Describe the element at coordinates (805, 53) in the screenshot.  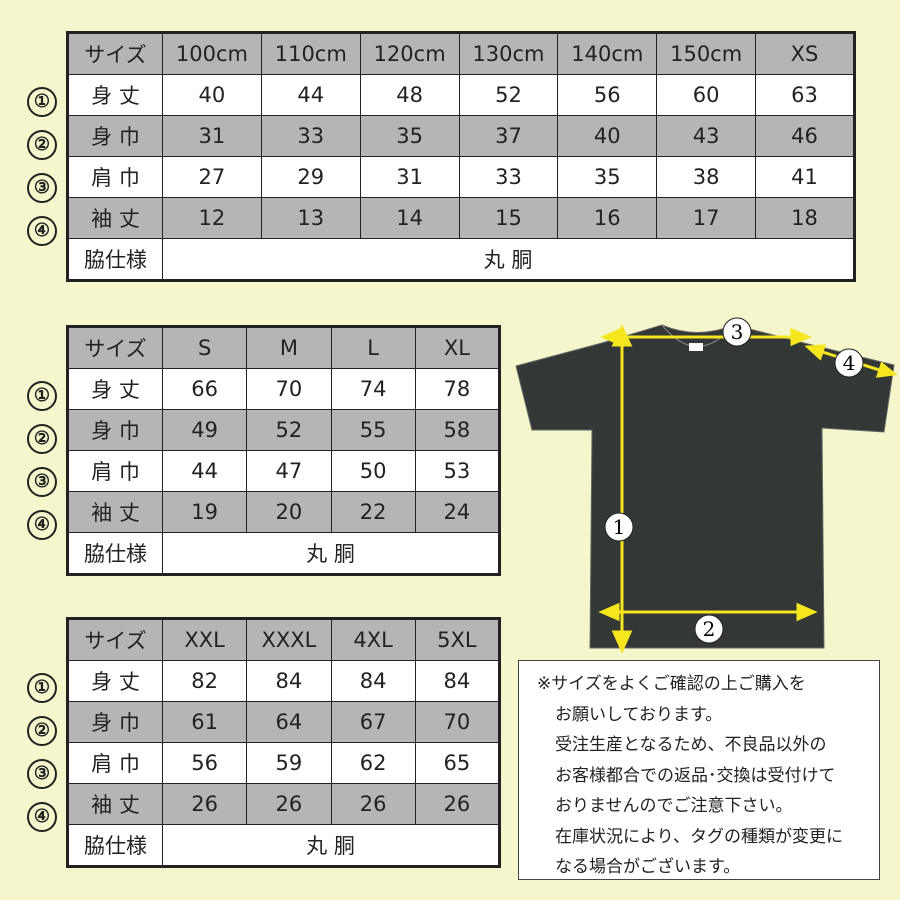
I see `header-cell: XS` at that location.